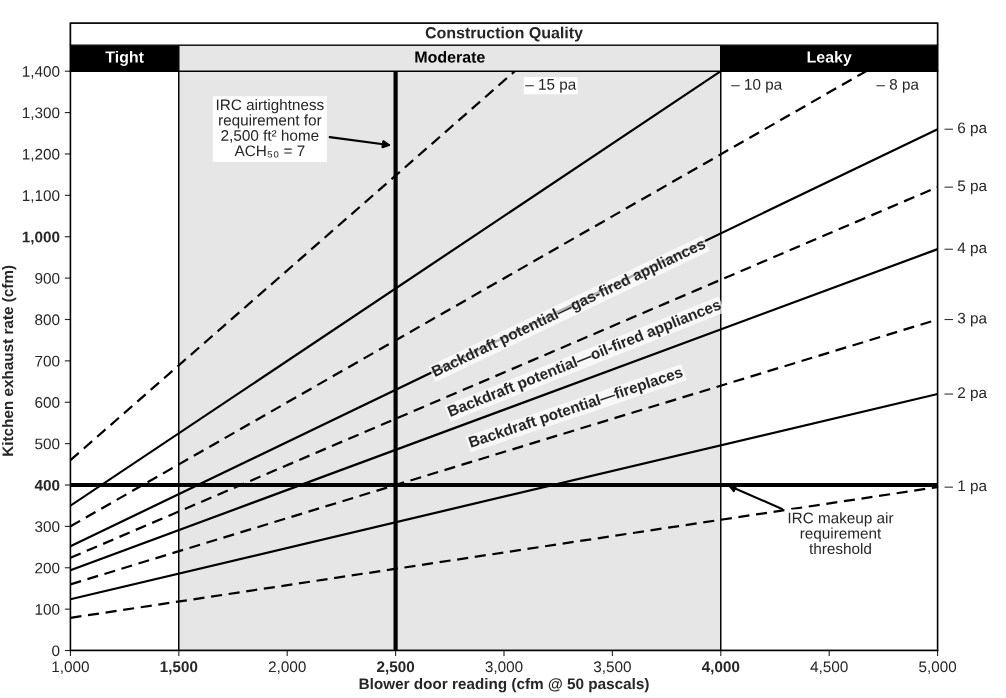 This screenshot has height=698, width=1006. What do you see at coordinates (47, 485) in the screenshot?
I see `y-tick-label: 400` at bounding box center [47, 485].